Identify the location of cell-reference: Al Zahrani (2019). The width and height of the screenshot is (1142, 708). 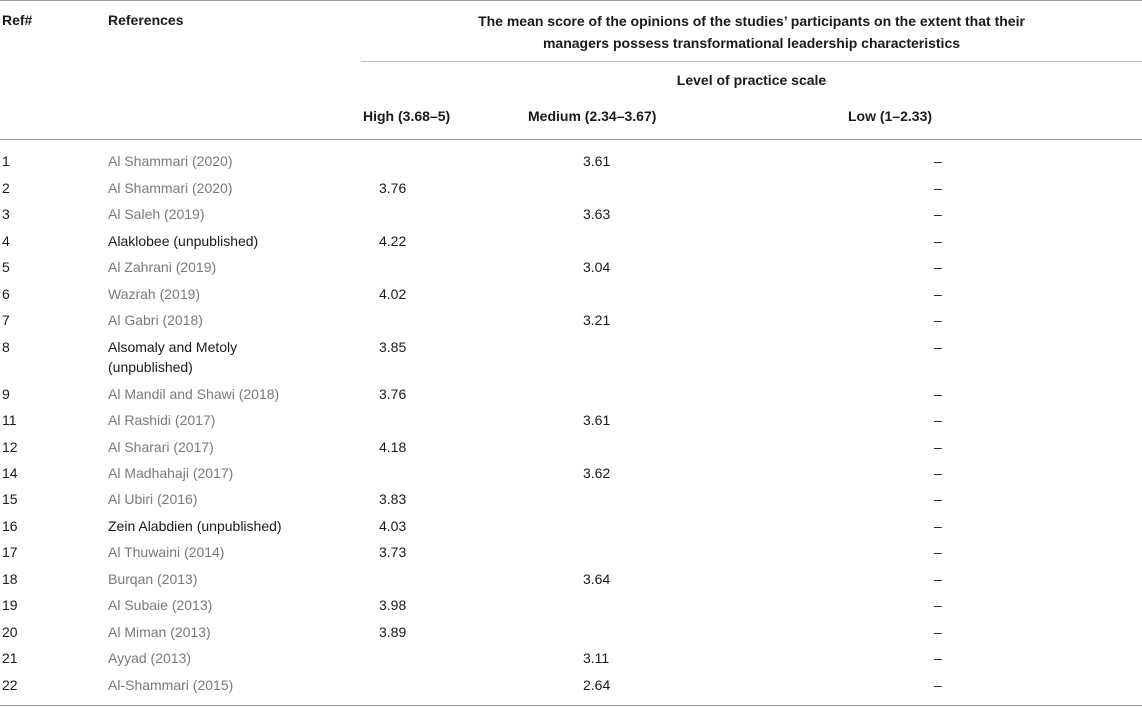
(162, 267).